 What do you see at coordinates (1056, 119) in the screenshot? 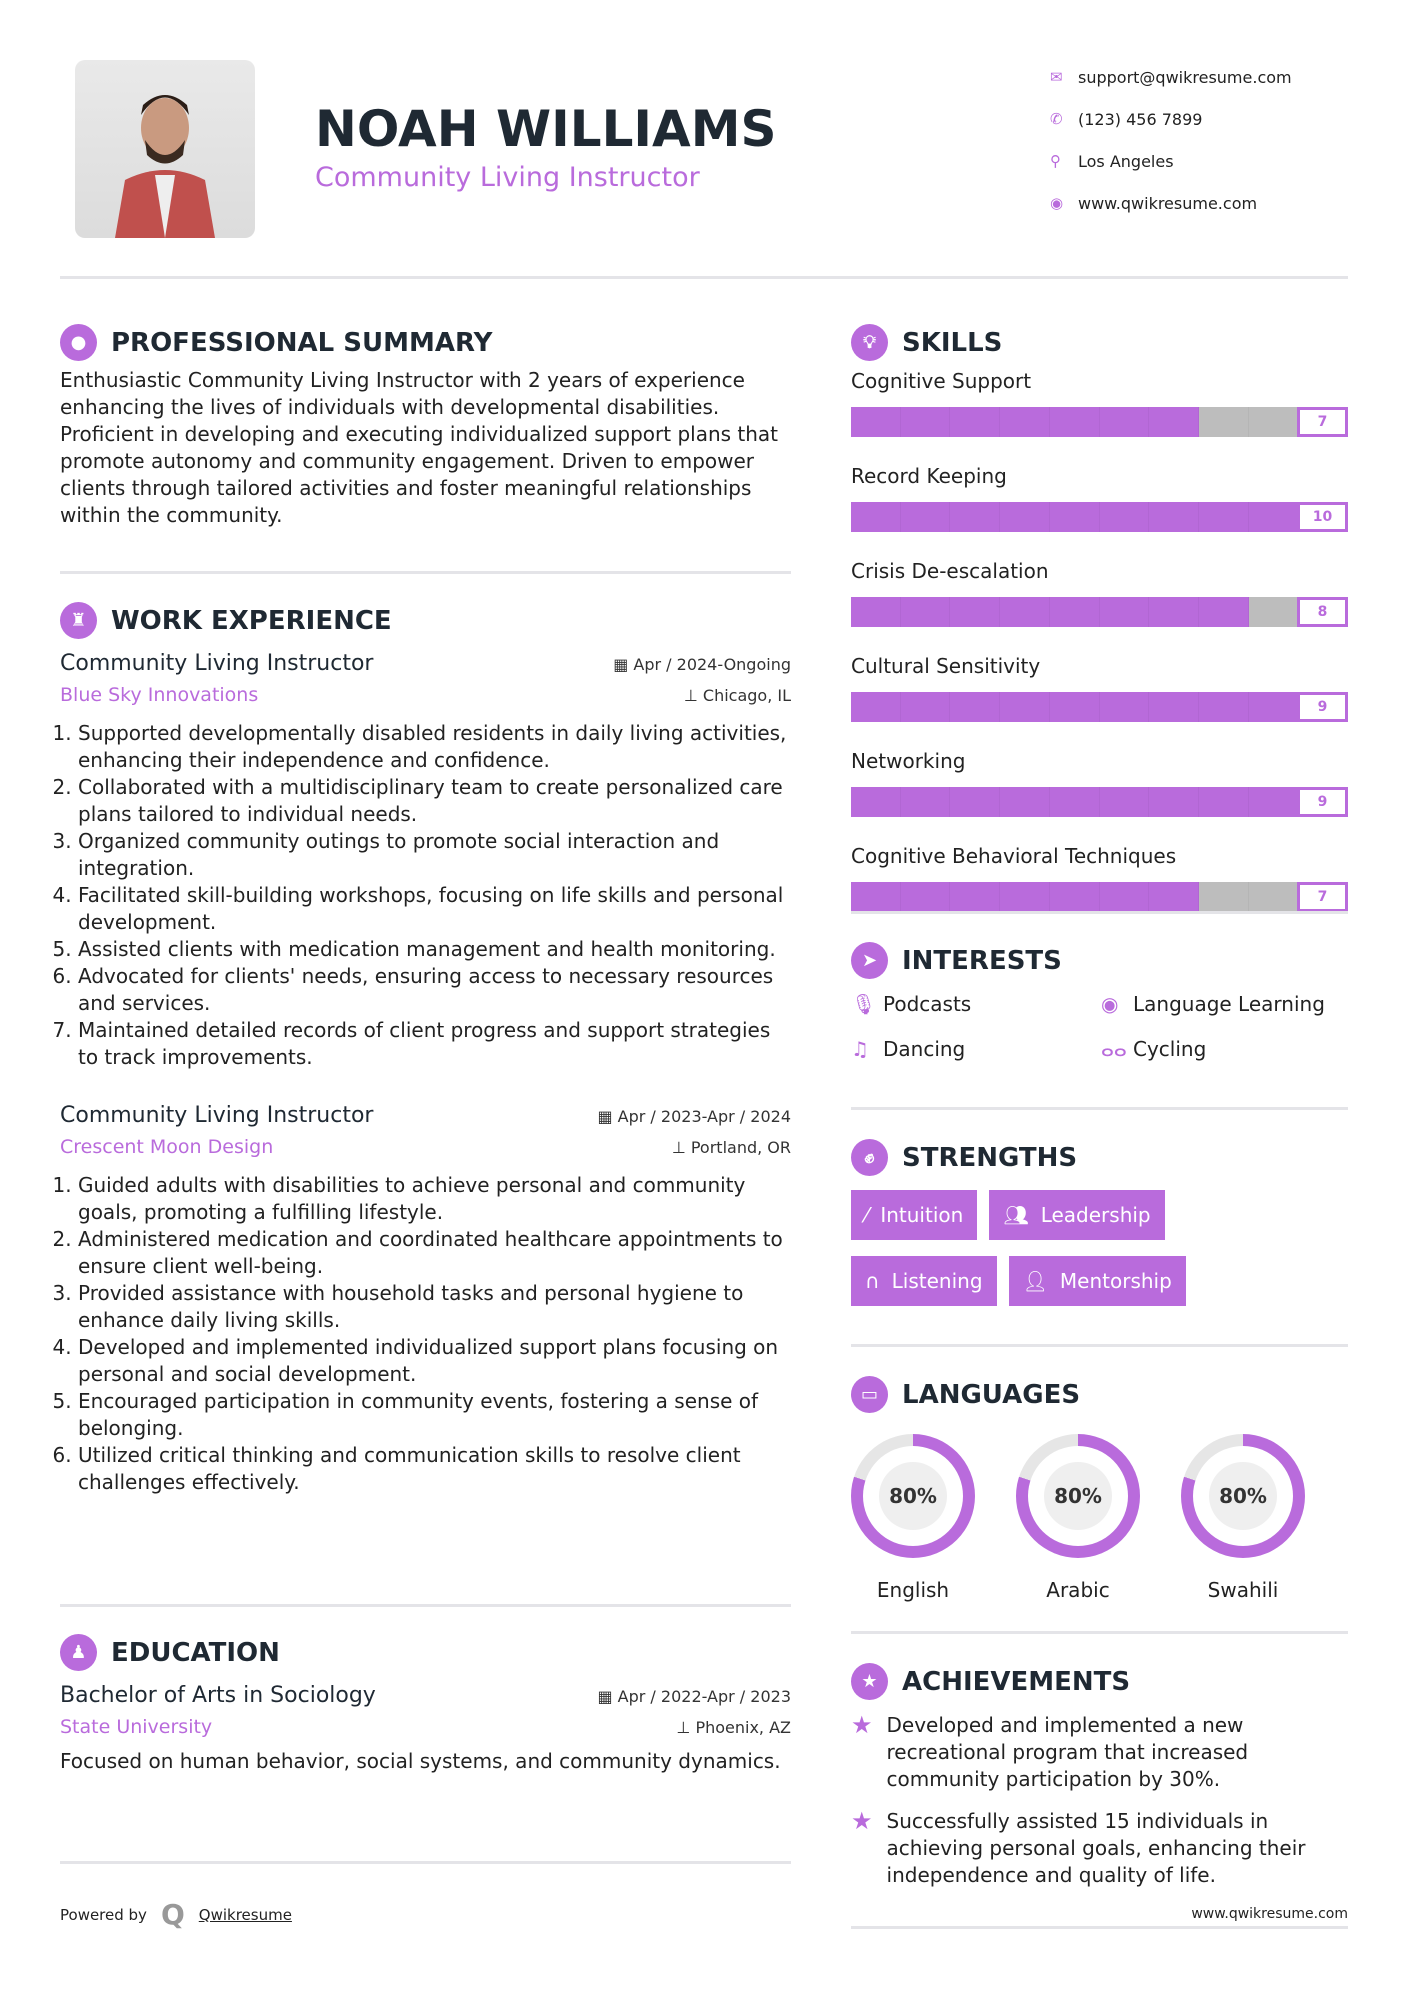
I see `phone-icon: ✆` at bounding box center [1056, 119].